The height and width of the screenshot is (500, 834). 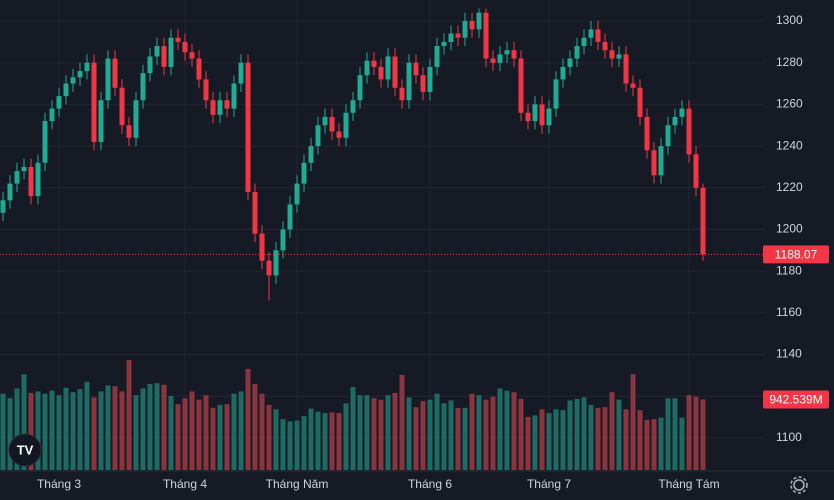 I want to click on last-volume-label: 942.539M, so click(x=795, y=400).